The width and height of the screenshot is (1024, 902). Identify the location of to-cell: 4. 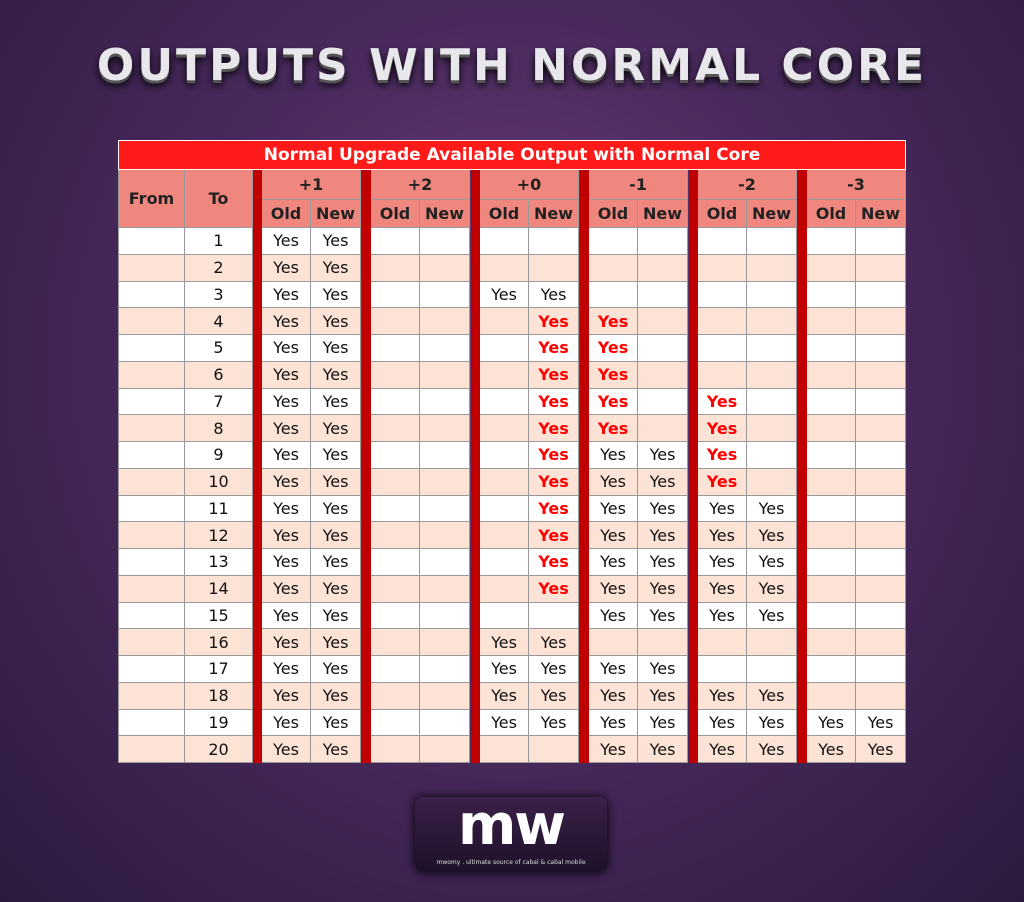
(219, 321).